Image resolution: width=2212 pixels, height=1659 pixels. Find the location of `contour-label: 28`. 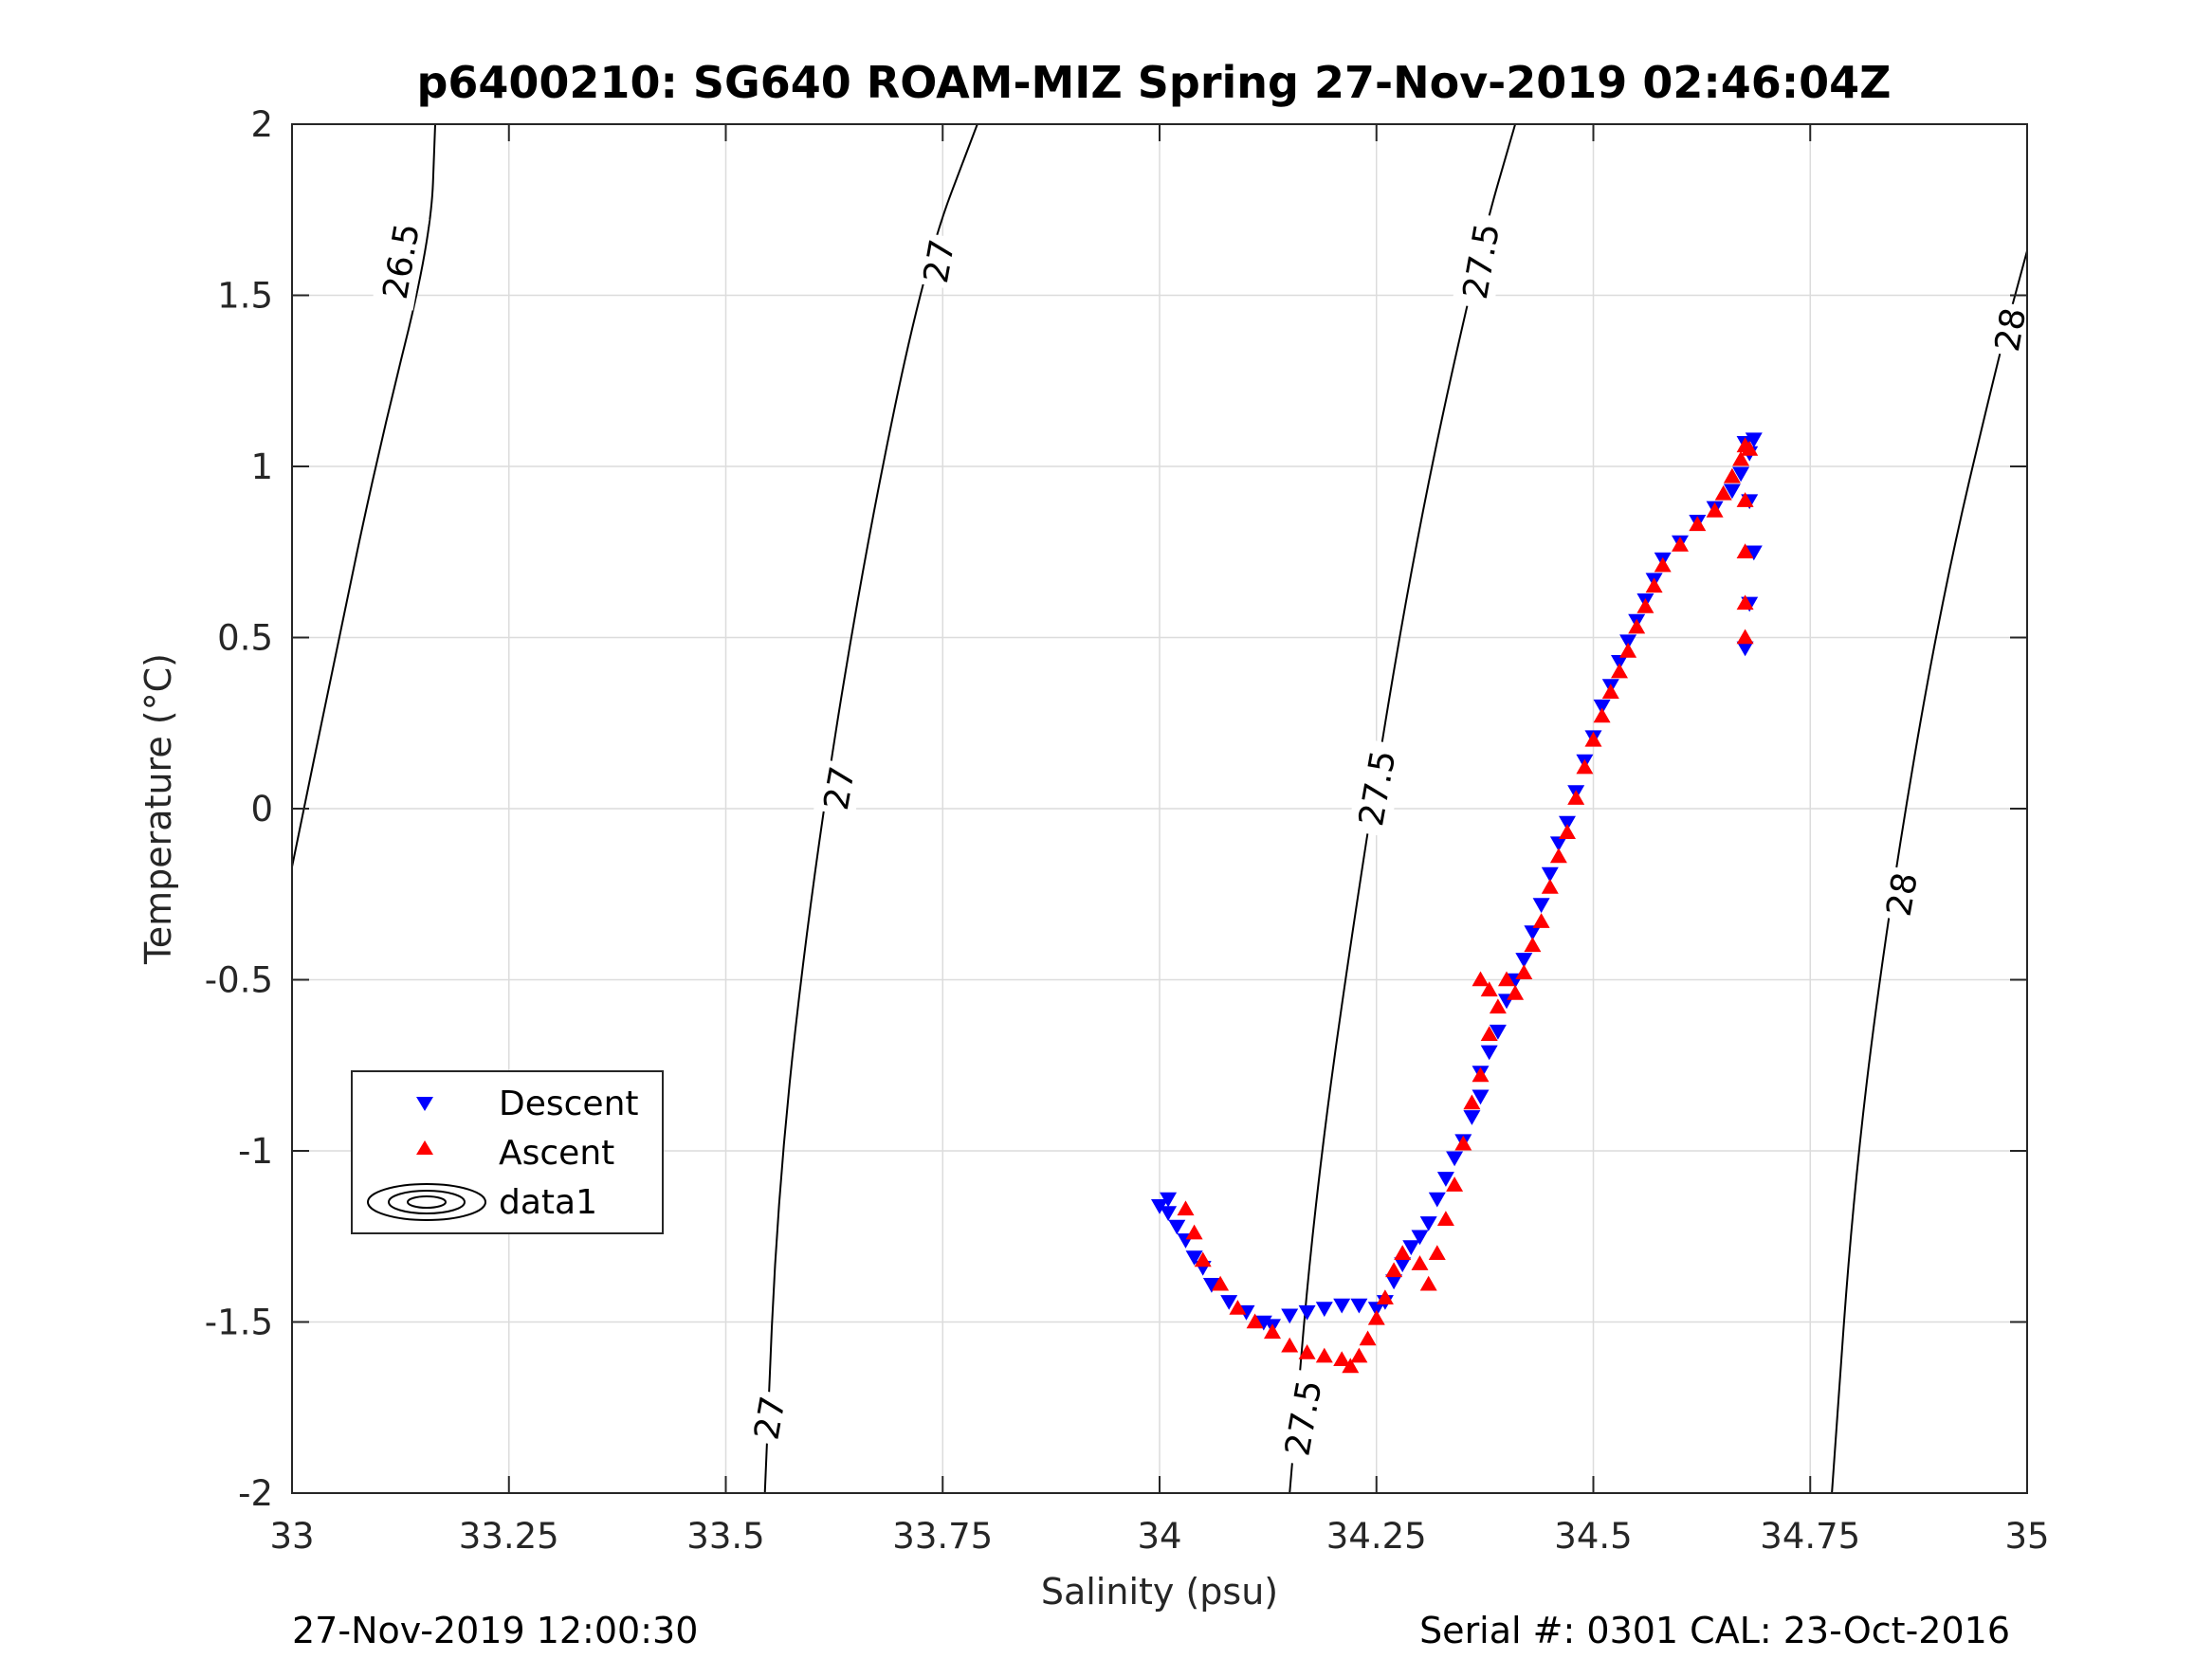

contour-label: 28 is located at coordinates (1901, 894).